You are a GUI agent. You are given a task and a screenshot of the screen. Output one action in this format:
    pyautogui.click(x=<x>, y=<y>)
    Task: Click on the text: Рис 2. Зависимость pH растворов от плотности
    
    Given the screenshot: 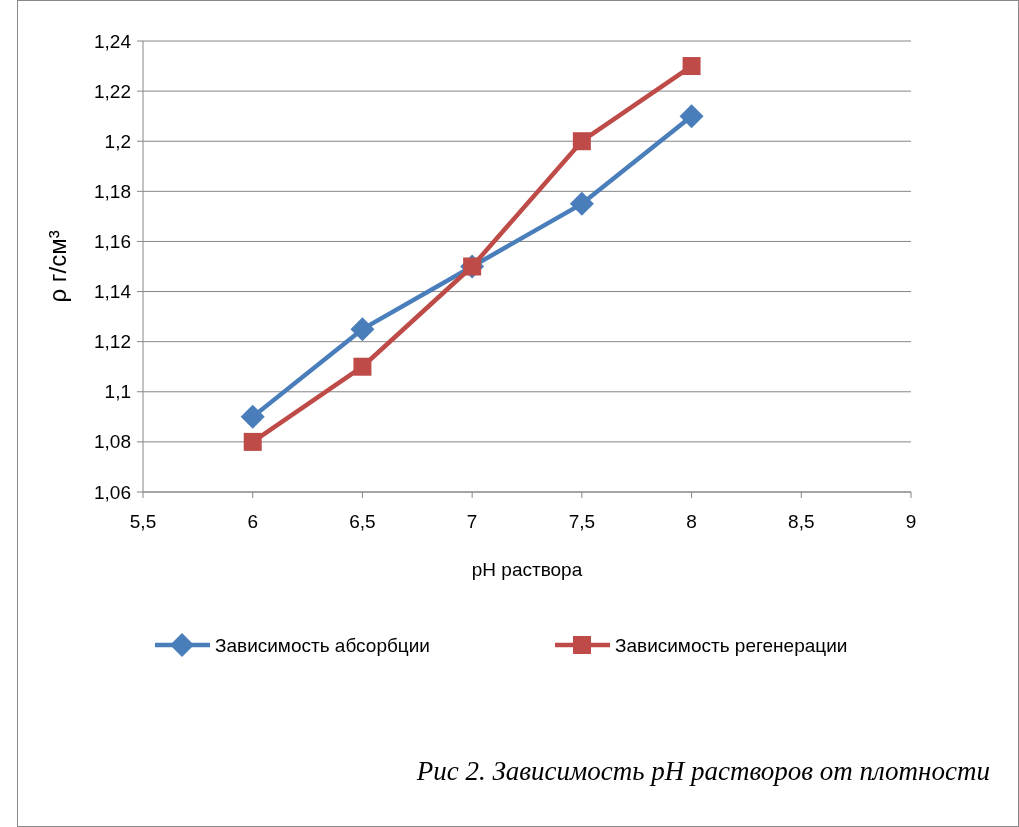 What is the action you would take?
    pyautogui.click(x=702, y=771)
    